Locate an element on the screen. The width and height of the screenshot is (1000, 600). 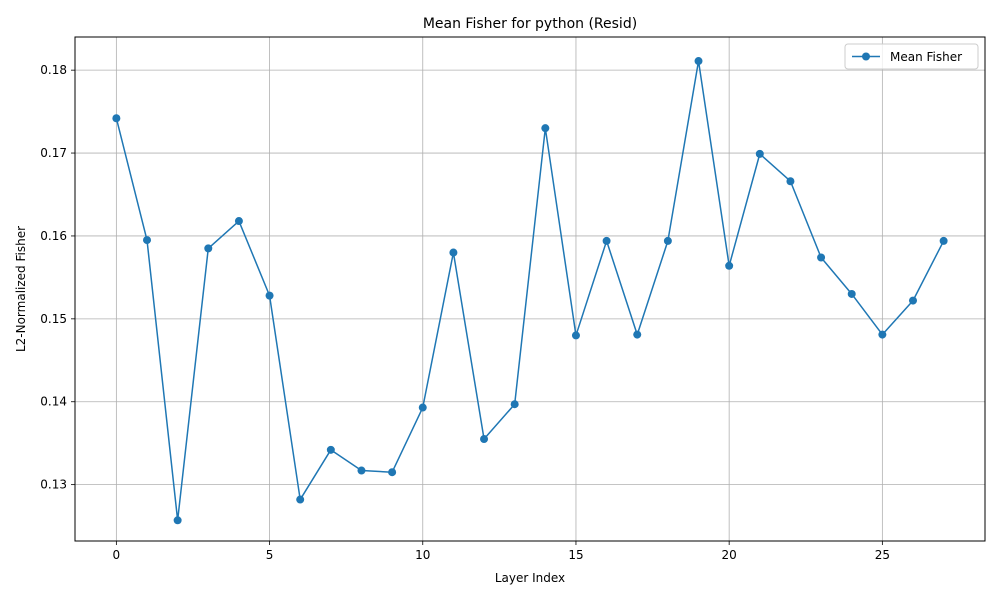
x-tick-label: 0 is located at coordinates (117, 555).